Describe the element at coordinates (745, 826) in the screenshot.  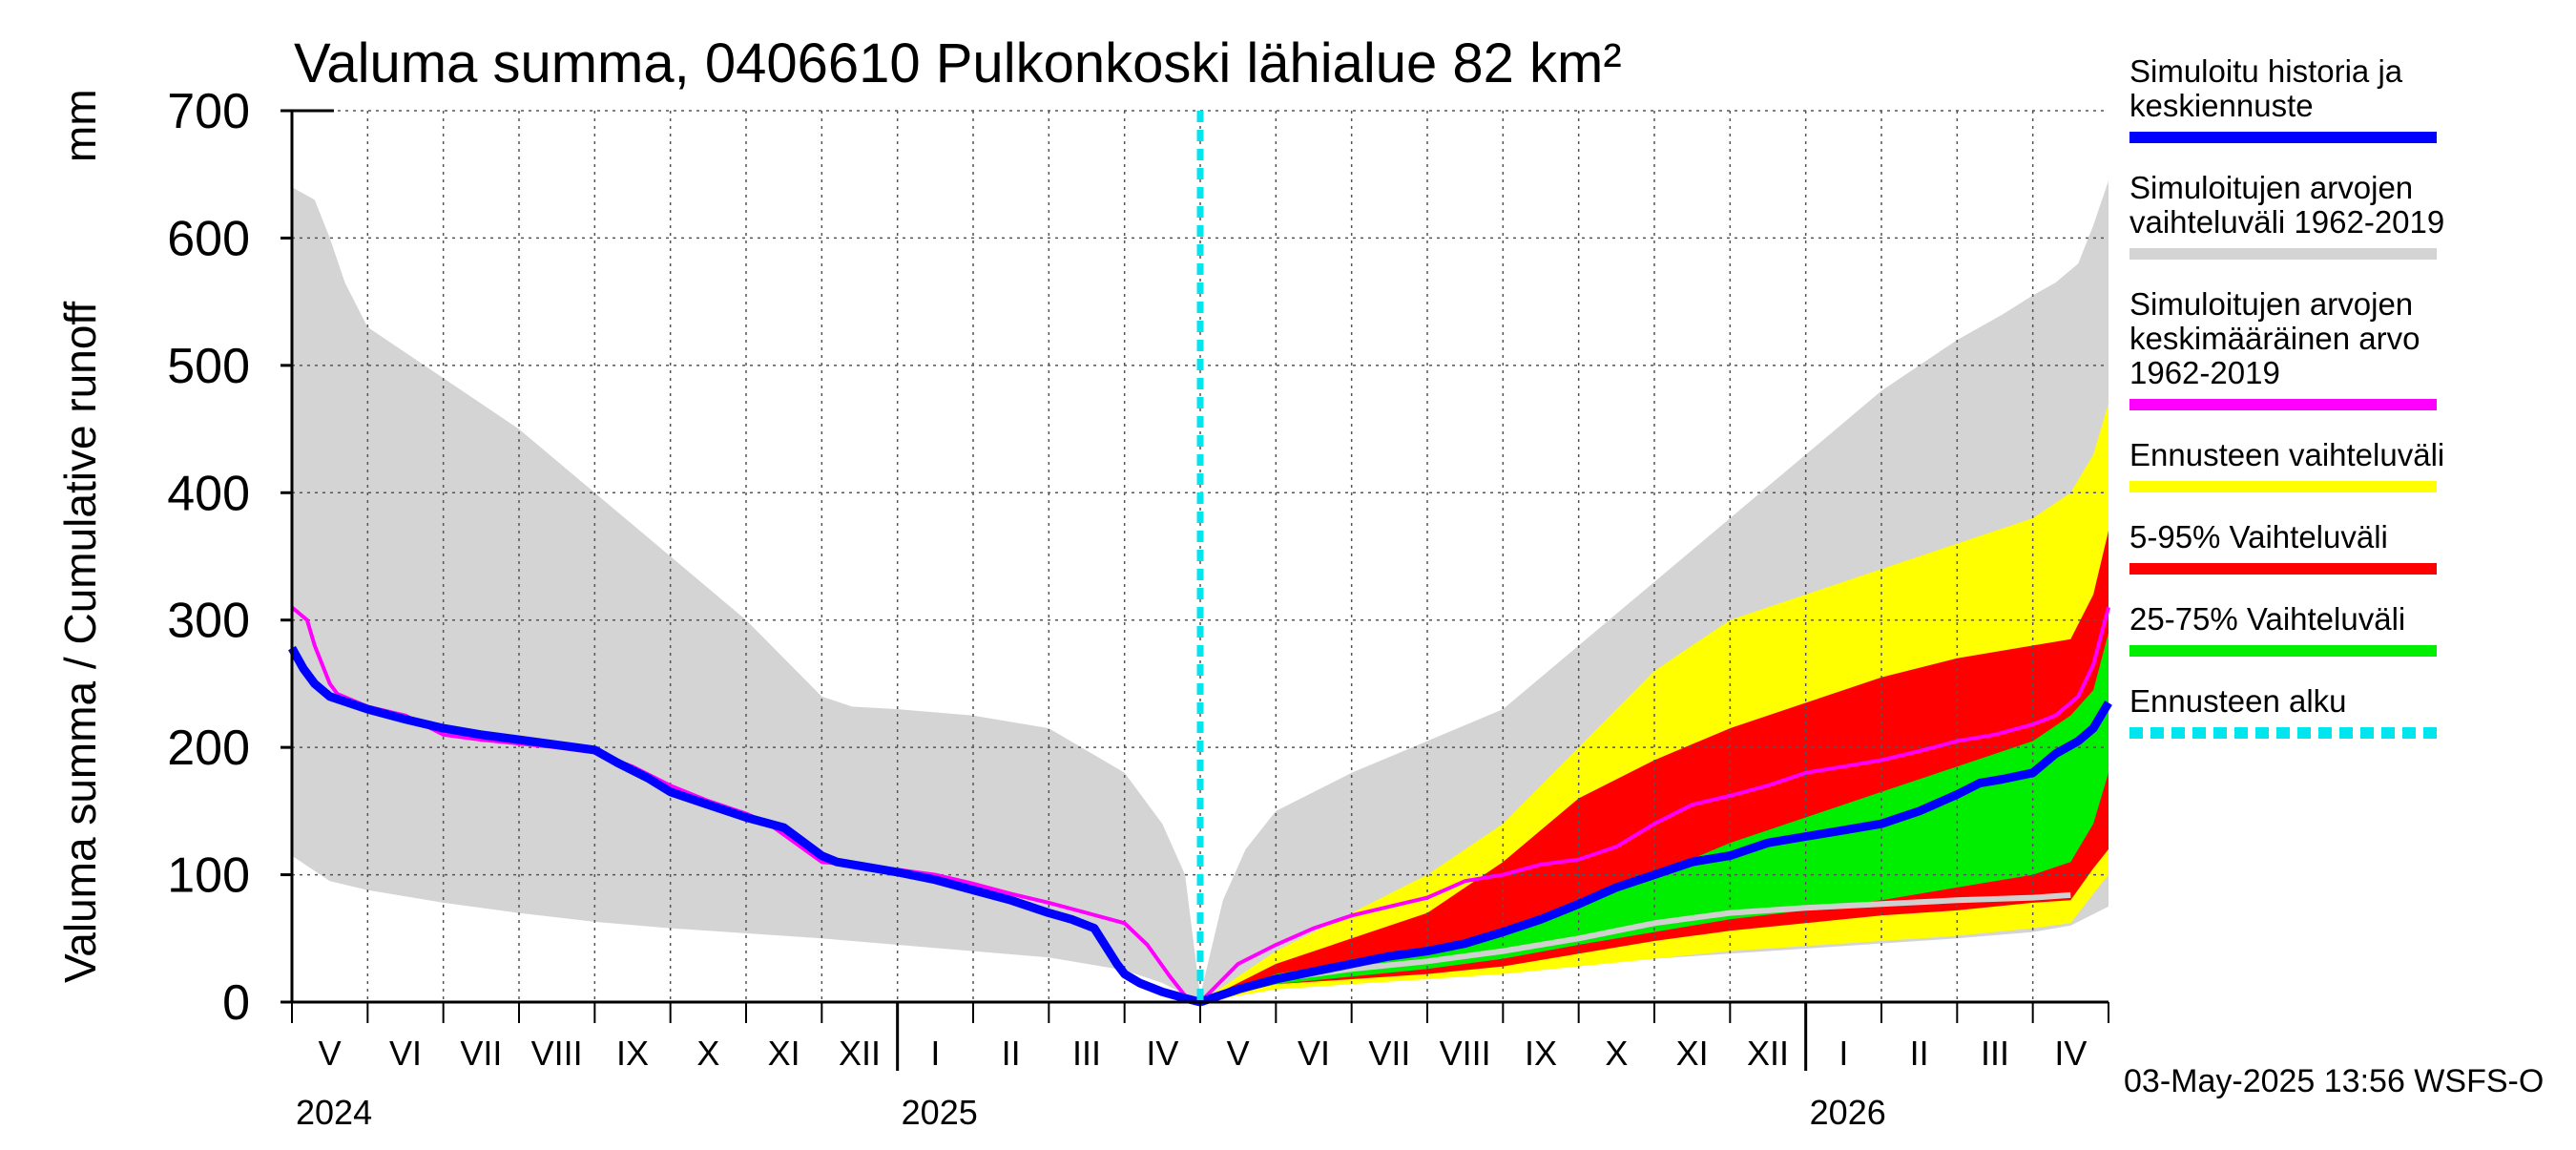
I see `history-line` at that location.